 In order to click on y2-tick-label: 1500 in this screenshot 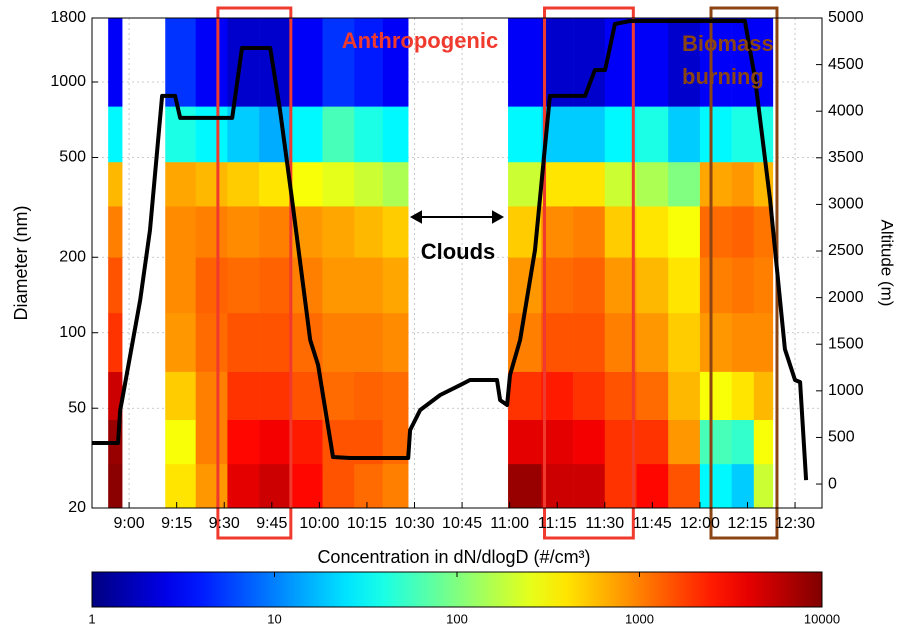, I will do `click(846, 343)`.